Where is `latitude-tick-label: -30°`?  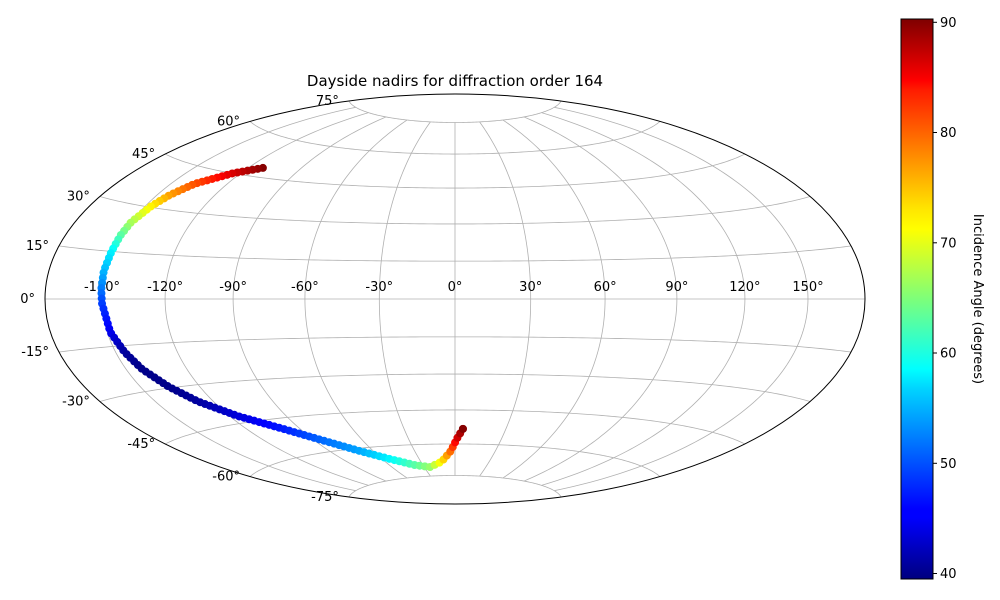
latitude-tick-label: -30° is located at coordinates (76, 402).